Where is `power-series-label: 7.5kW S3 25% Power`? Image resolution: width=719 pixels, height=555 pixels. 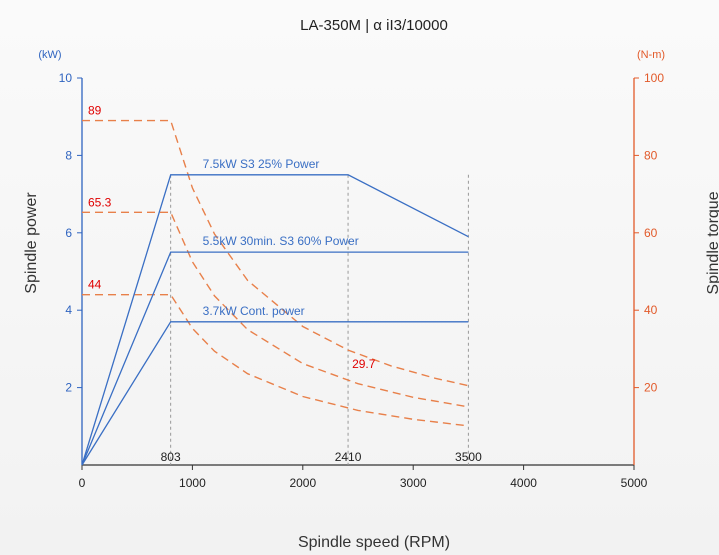
power-series-label: 7.5kW S3 25% Power is located at coordinates (261, 164).